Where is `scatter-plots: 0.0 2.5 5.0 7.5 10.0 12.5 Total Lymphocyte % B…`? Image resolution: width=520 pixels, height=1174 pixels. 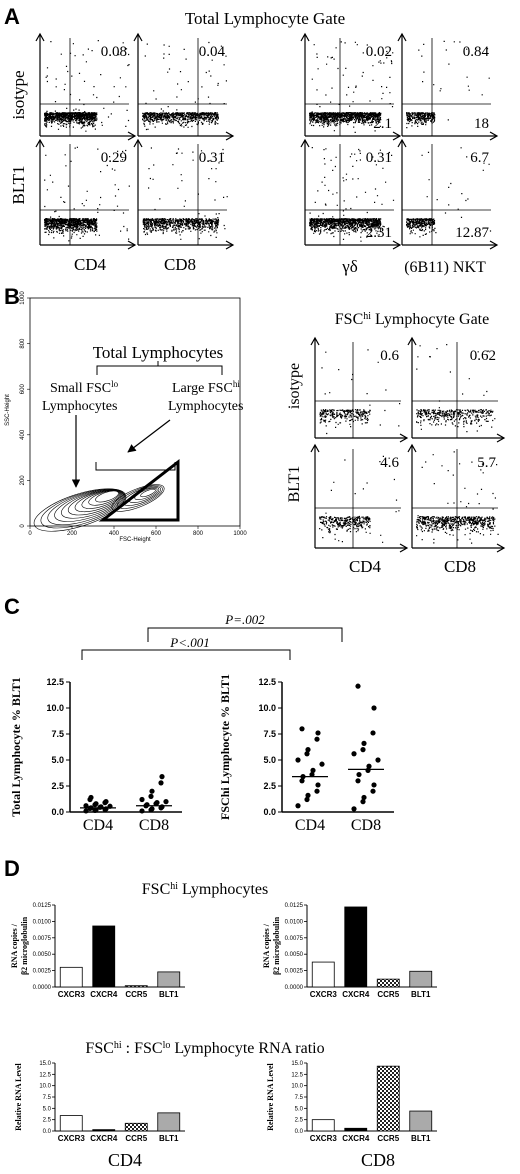 scatter-plots: 0.0 2.5 5.0 7.5 10.0 12.5 Total Lymphocyte % B… is located at coordinates (201, 754).